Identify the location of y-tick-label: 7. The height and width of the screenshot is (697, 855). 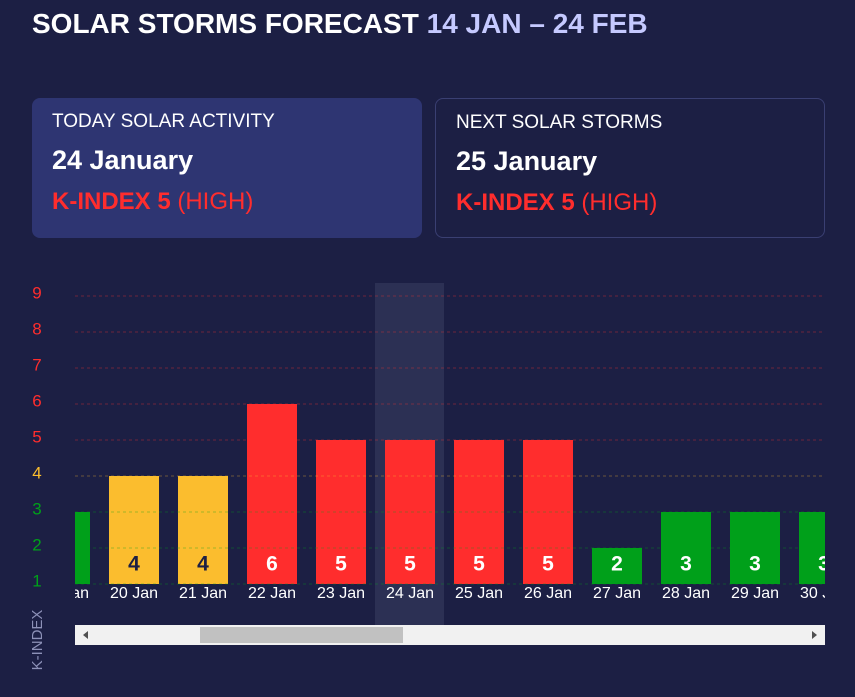
(36, 364).